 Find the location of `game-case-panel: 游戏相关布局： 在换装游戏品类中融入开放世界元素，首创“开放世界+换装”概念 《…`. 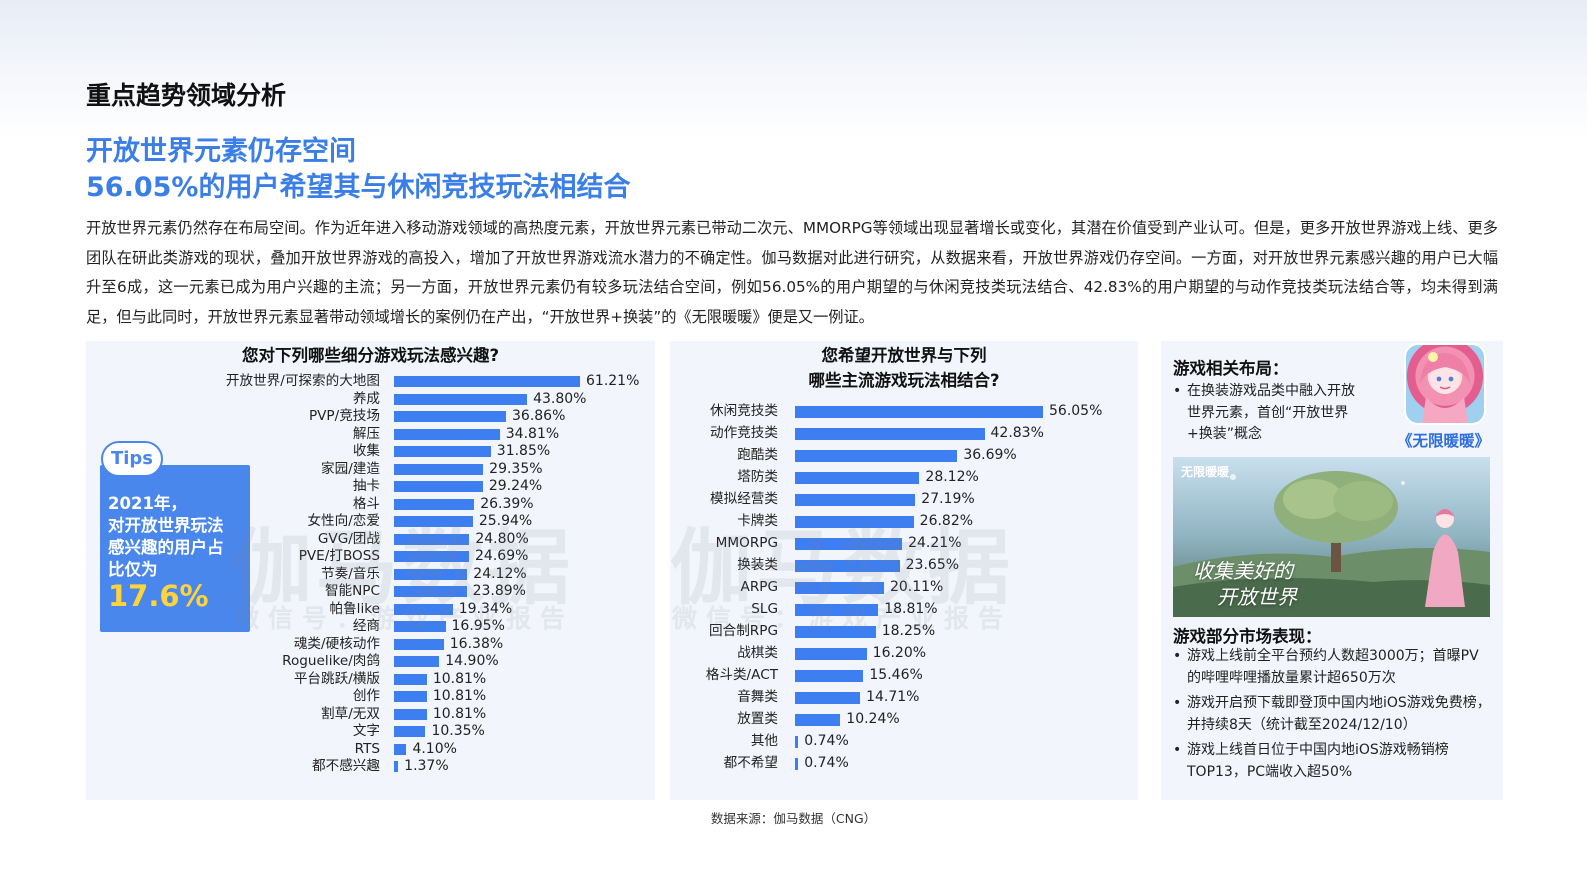

game-case-panel: 游戏相关布局： 在换装游戏品类中融入开放世界元素，首创“开放世界+换装”概念 《… is located at coordinates (1332, 570).